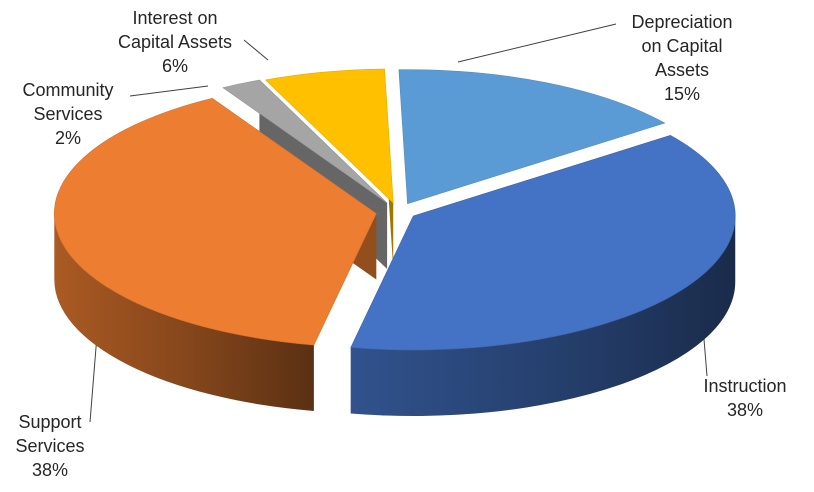 The image size is (814, 492). I want to click on slice-label-community-services: Community Services 2%, so click(68, 114).